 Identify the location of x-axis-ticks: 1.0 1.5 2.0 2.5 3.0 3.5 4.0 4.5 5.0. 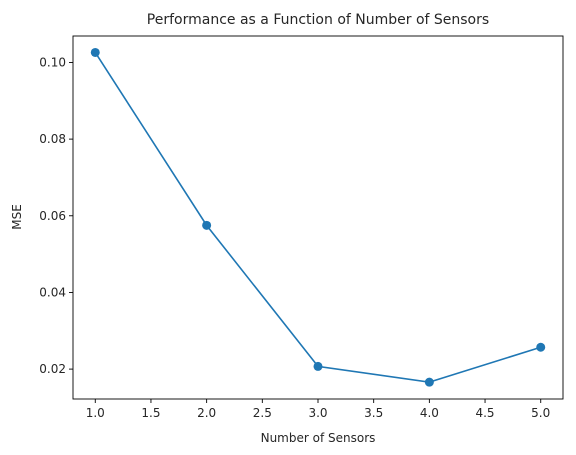
(318, 409).